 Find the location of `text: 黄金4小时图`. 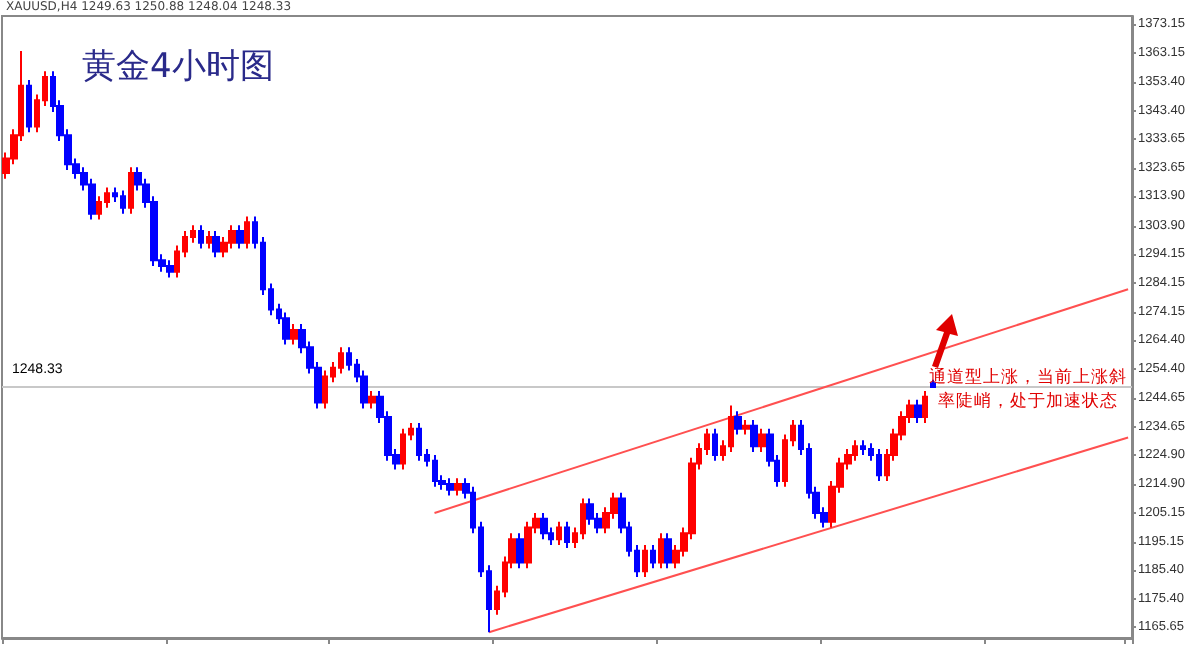

text: 黄金4小时图 is located at coordinates (178, 67).